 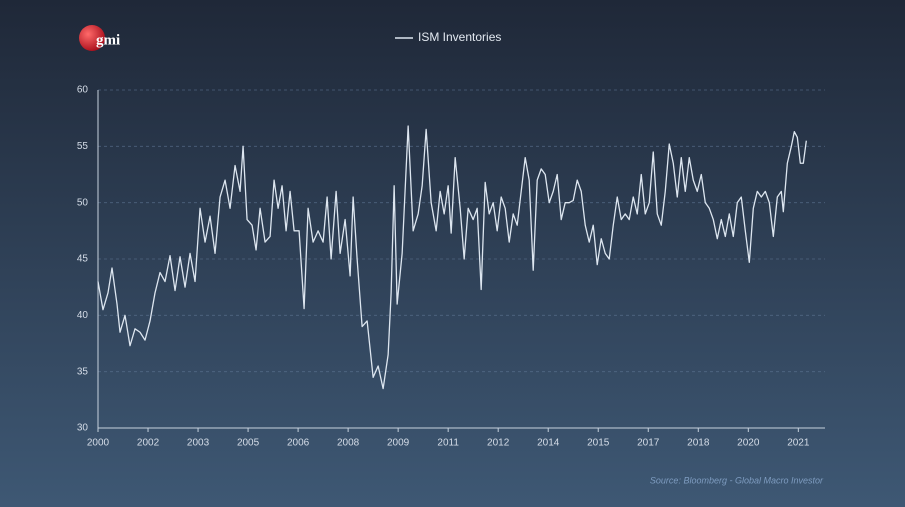 I want to click on x-tick-label: 2017, so click(x=648, y=443).